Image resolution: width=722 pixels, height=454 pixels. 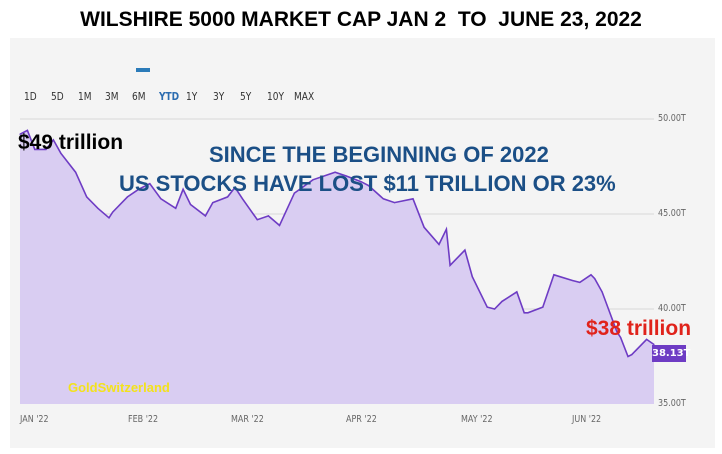 I want to click on range-button-1y: 1Y, so click(x=192, y=96).